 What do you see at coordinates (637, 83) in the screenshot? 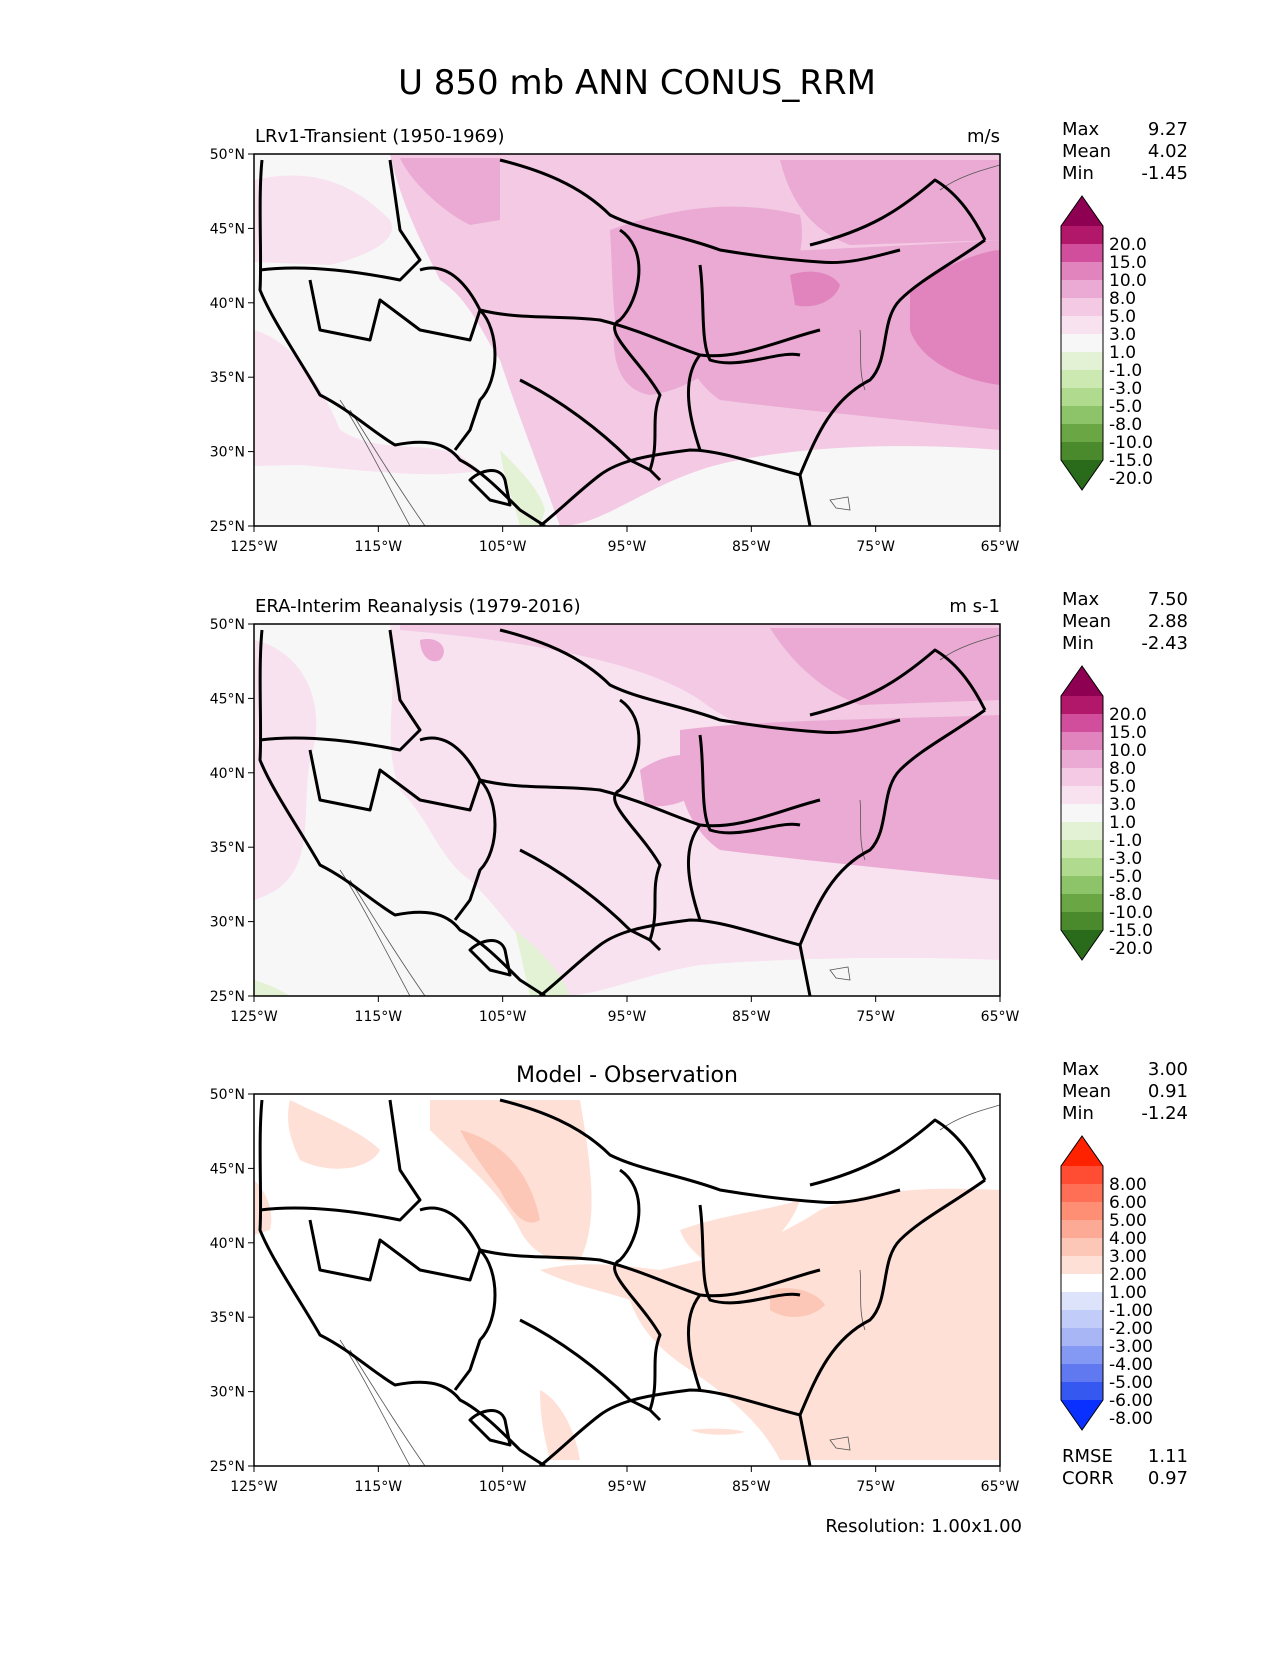
I see `figure-title: U 850 mb ANN CONUS_RRM` at bounding box center [637, 83].